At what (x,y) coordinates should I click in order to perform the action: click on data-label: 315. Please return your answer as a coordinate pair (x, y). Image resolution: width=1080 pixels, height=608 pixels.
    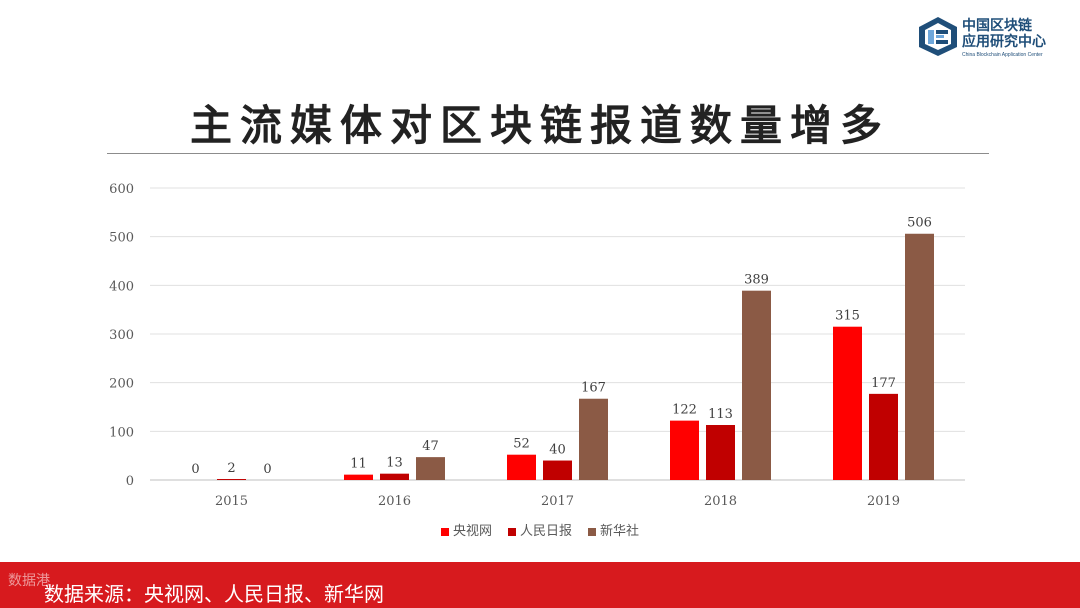
    Looking at the image, I should click on (847, 316).